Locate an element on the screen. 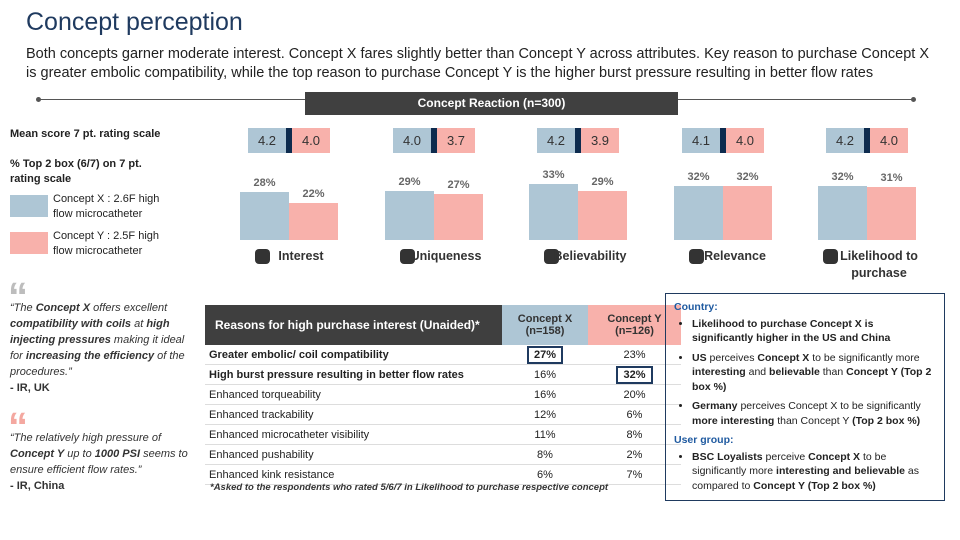 This screenshot has width=960, height=540. table-cell: 7% is located at coordinates (634, 474).